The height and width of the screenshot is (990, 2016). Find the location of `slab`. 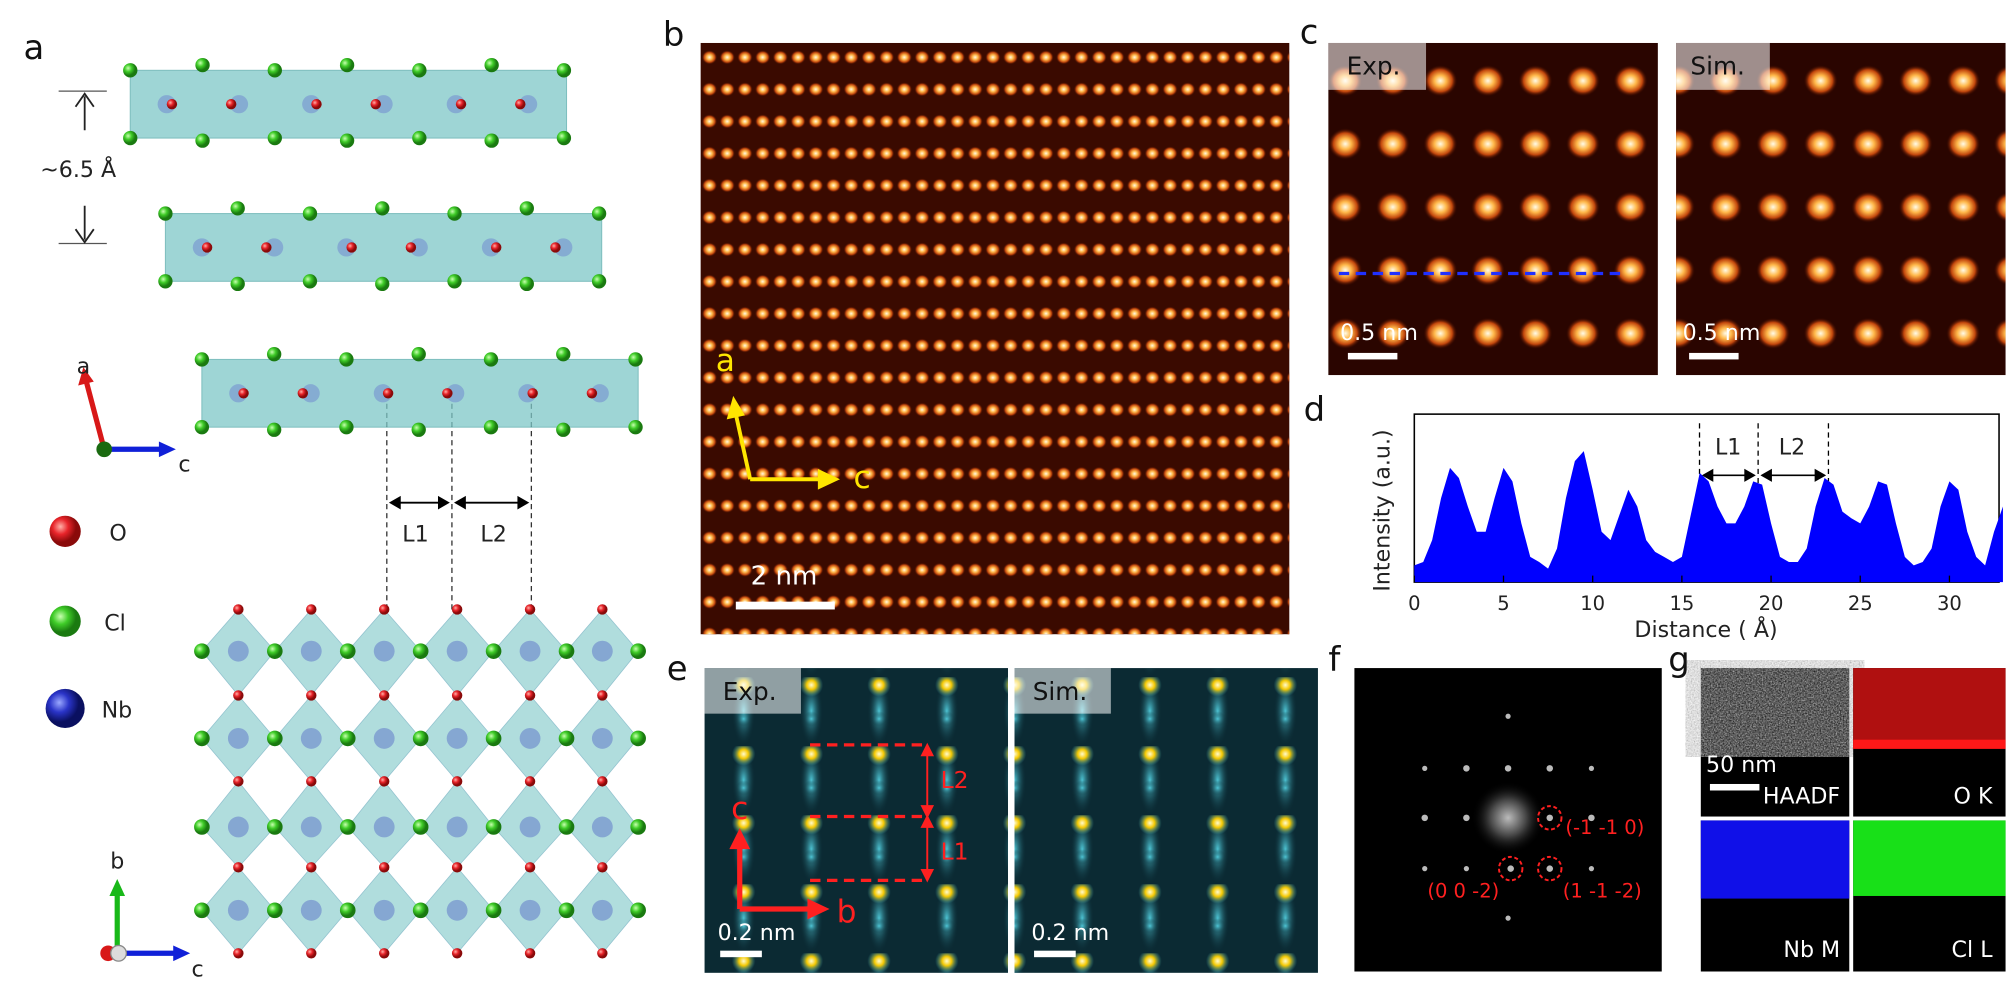

slab is located at coordinates (420, 393).